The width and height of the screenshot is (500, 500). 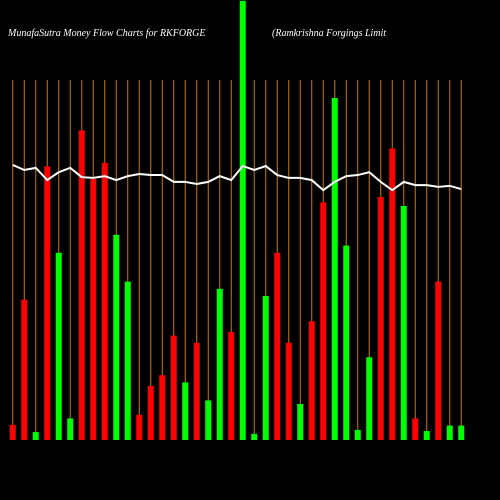 I want to click on price-line, so click(x=237, y=178).